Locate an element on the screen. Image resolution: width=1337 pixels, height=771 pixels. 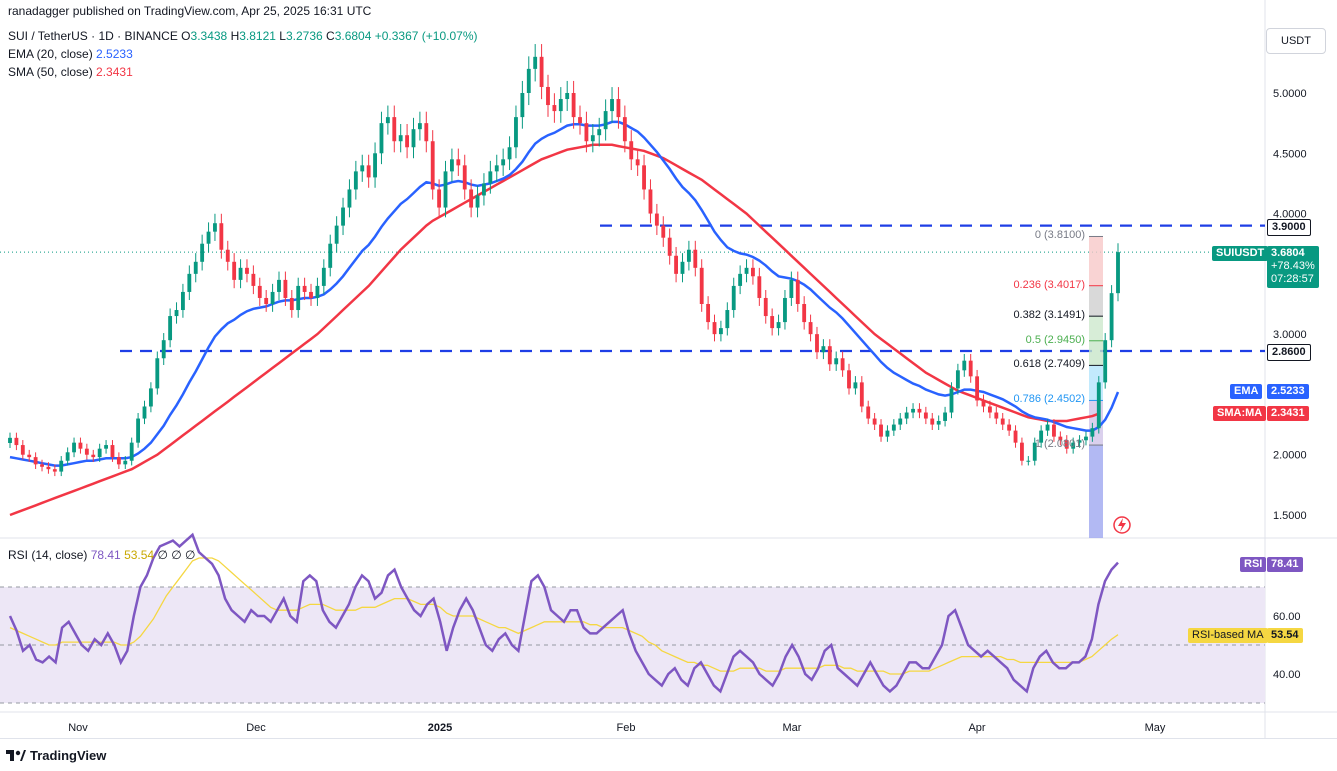
time-tick-label: Dec is located at coordinates (256, 728).